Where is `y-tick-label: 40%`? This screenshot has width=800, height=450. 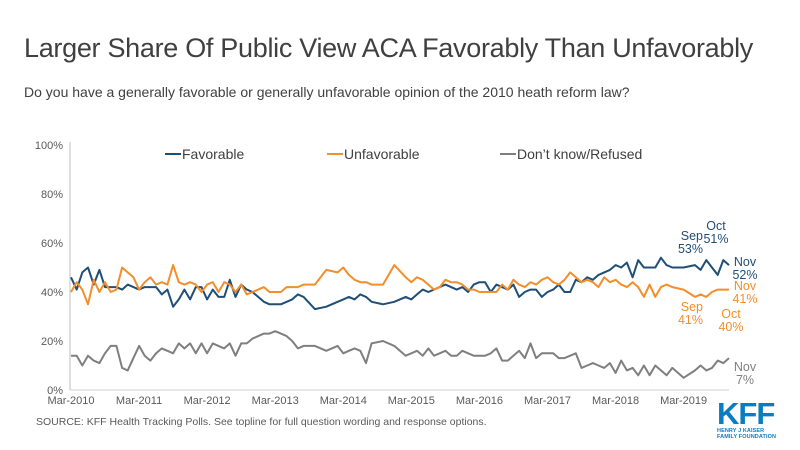
y-tick-label: 40% is located at coordinates (52, 293).